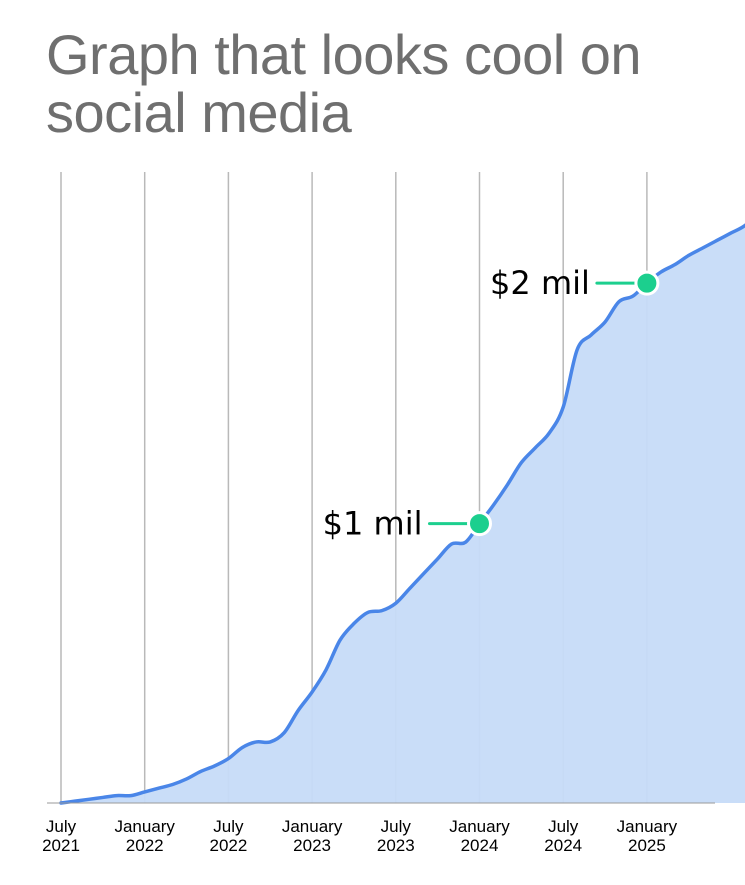 This screenshot has width=745, height=885. Describe the element at coordinates (61, 845) in the screenshot. I see `x-tick-label: 2021` at that location.